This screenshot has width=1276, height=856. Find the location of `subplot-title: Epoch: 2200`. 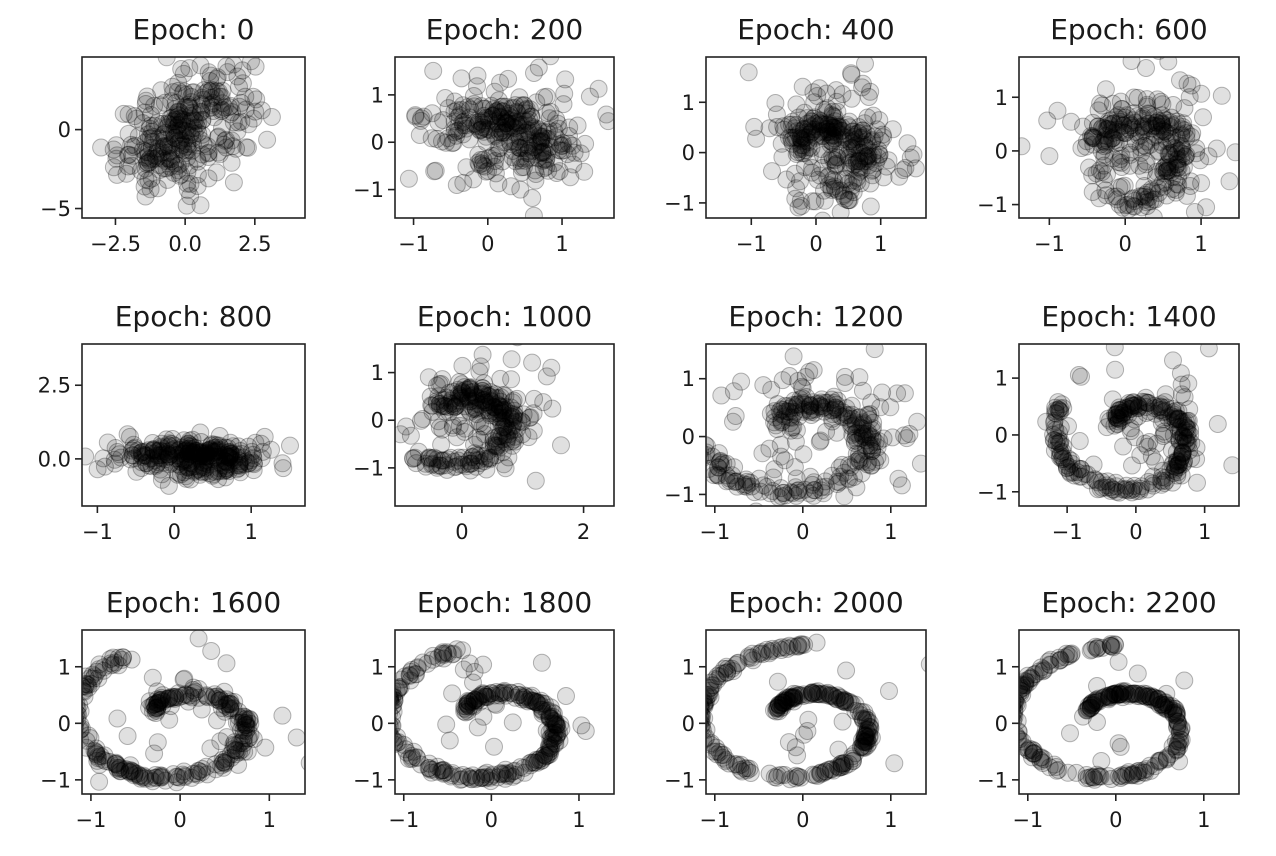

subplot-title: Epoch: 2200 is located at coordinates (1128, 602).